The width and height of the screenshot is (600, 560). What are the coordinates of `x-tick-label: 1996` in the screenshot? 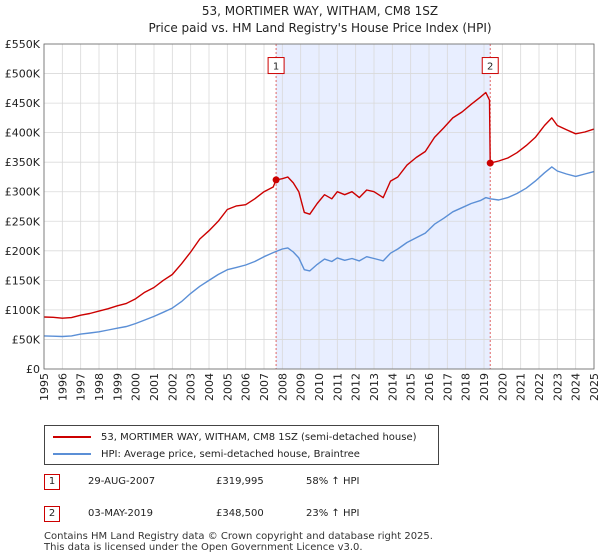 It's located at (62, 387).